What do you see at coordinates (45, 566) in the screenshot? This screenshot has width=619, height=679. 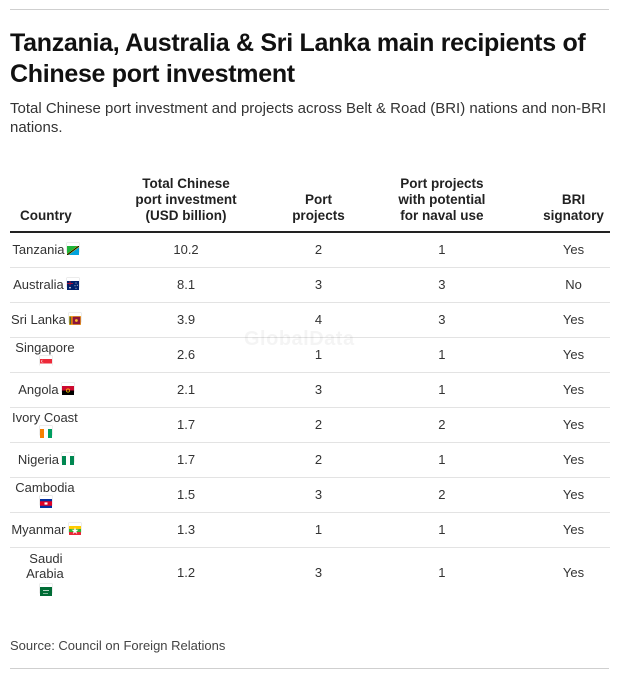 I see `country-name: Saudi Arabia` at bounding box center [45, 566].